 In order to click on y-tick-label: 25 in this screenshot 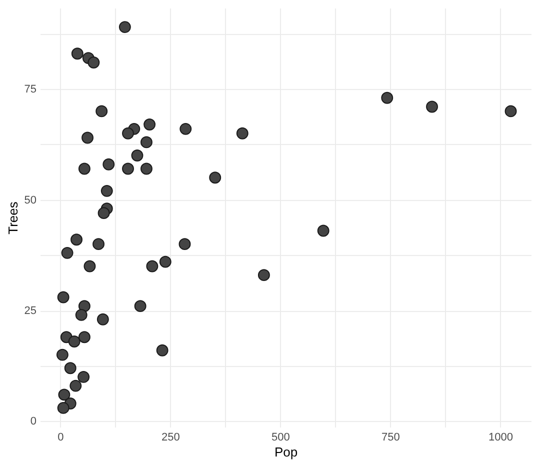, I will do `click(30, 311)`.